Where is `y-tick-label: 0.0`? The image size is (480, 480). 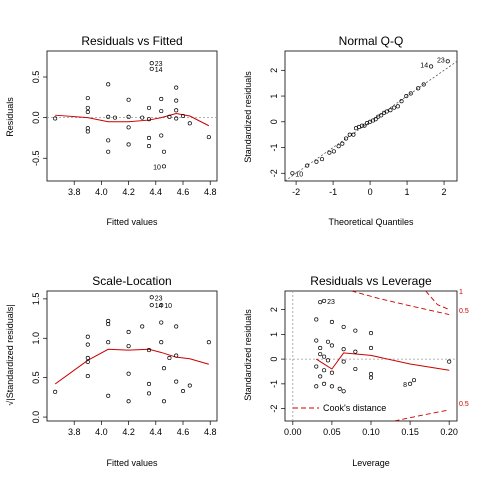
y-tick-label: 0.0 is located at coordinates (36, 417).